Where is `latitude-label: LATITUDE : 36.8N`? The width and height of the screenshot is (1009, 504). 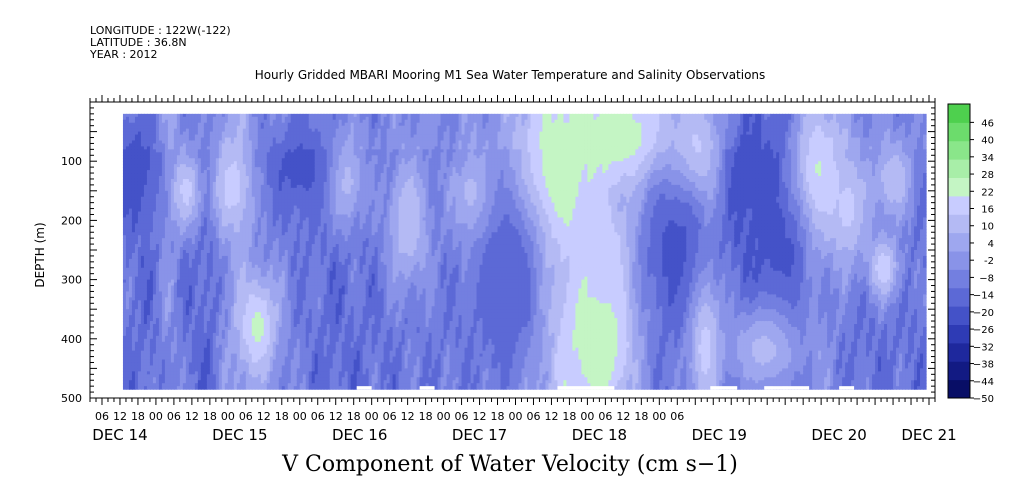 latitude-label: LATITUDE : 36.8N is located at coordinates (138, 43).